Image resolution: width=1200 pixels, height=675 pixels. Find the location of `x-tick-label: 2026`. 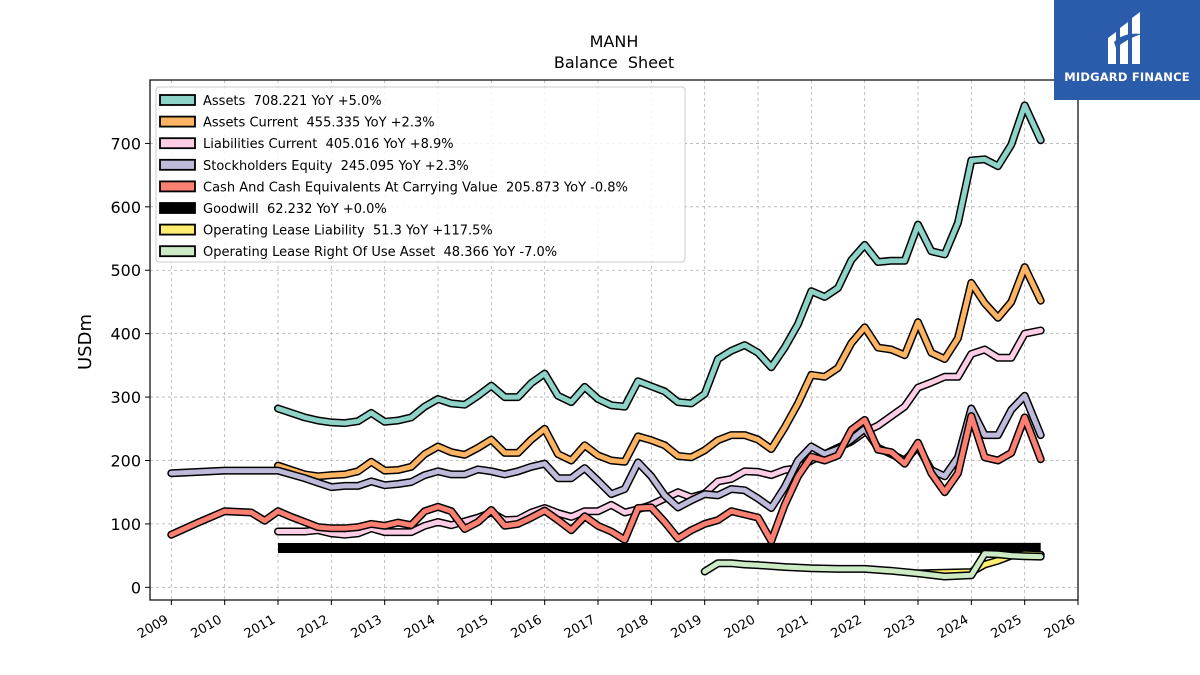

x-tick-label: 2026 is located at coordinates (1060, 627).